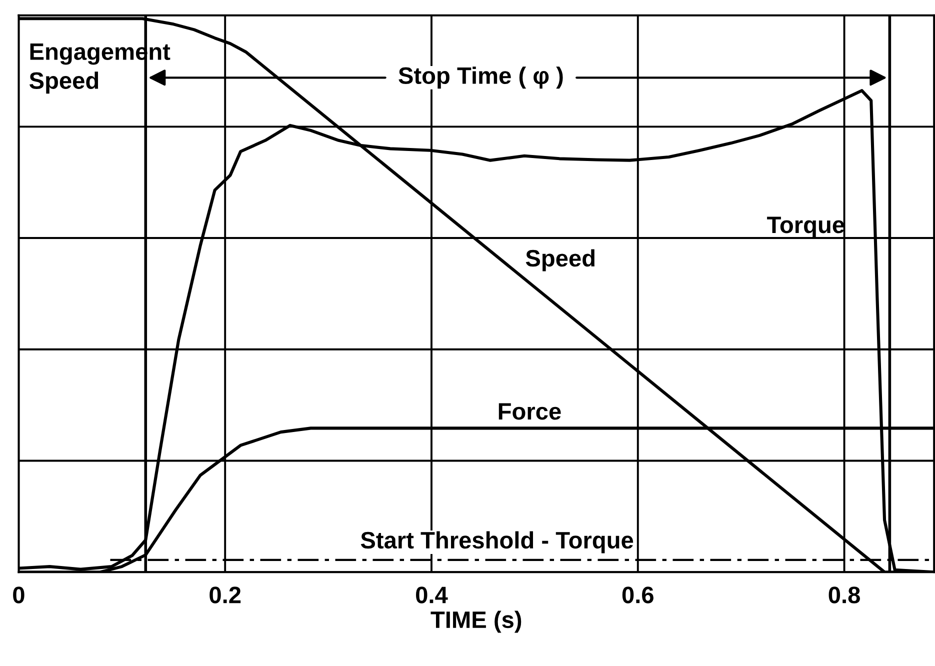 The height and width of the screenshot is (666, 935). Describe the element at coordinates (529, 411) in the screenshot. I see `annotation: Force` at that location.